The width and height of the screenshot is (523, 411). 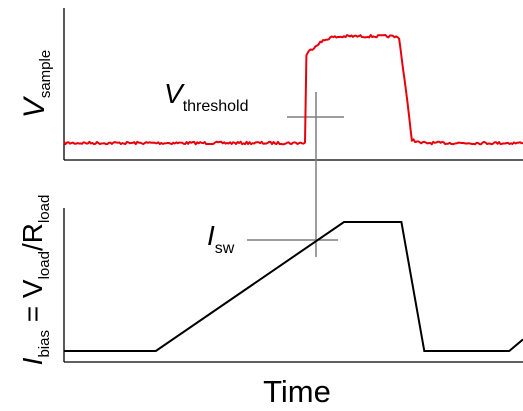 What do you see at coordinates (45, 74) in the screenshot?
I see `top-y-label-subscript: sample` at bounding box center [45, 74].